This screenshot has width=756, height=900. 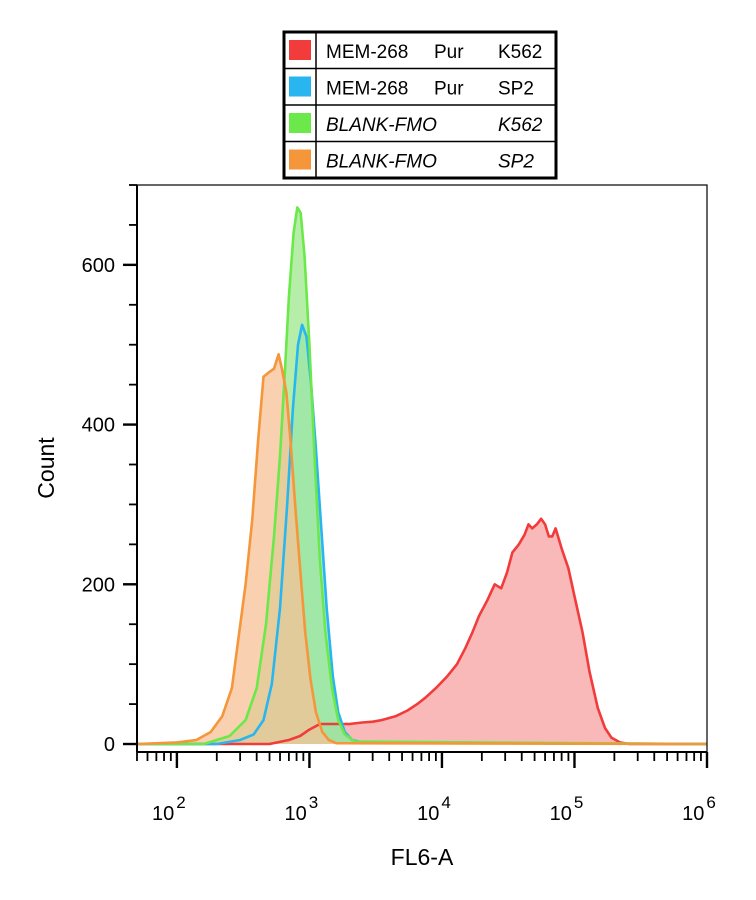 What do you see at coordinates (109, 745) in the screenshot?
I see `y-tick-label: 0` at bounding box center [109, 745].